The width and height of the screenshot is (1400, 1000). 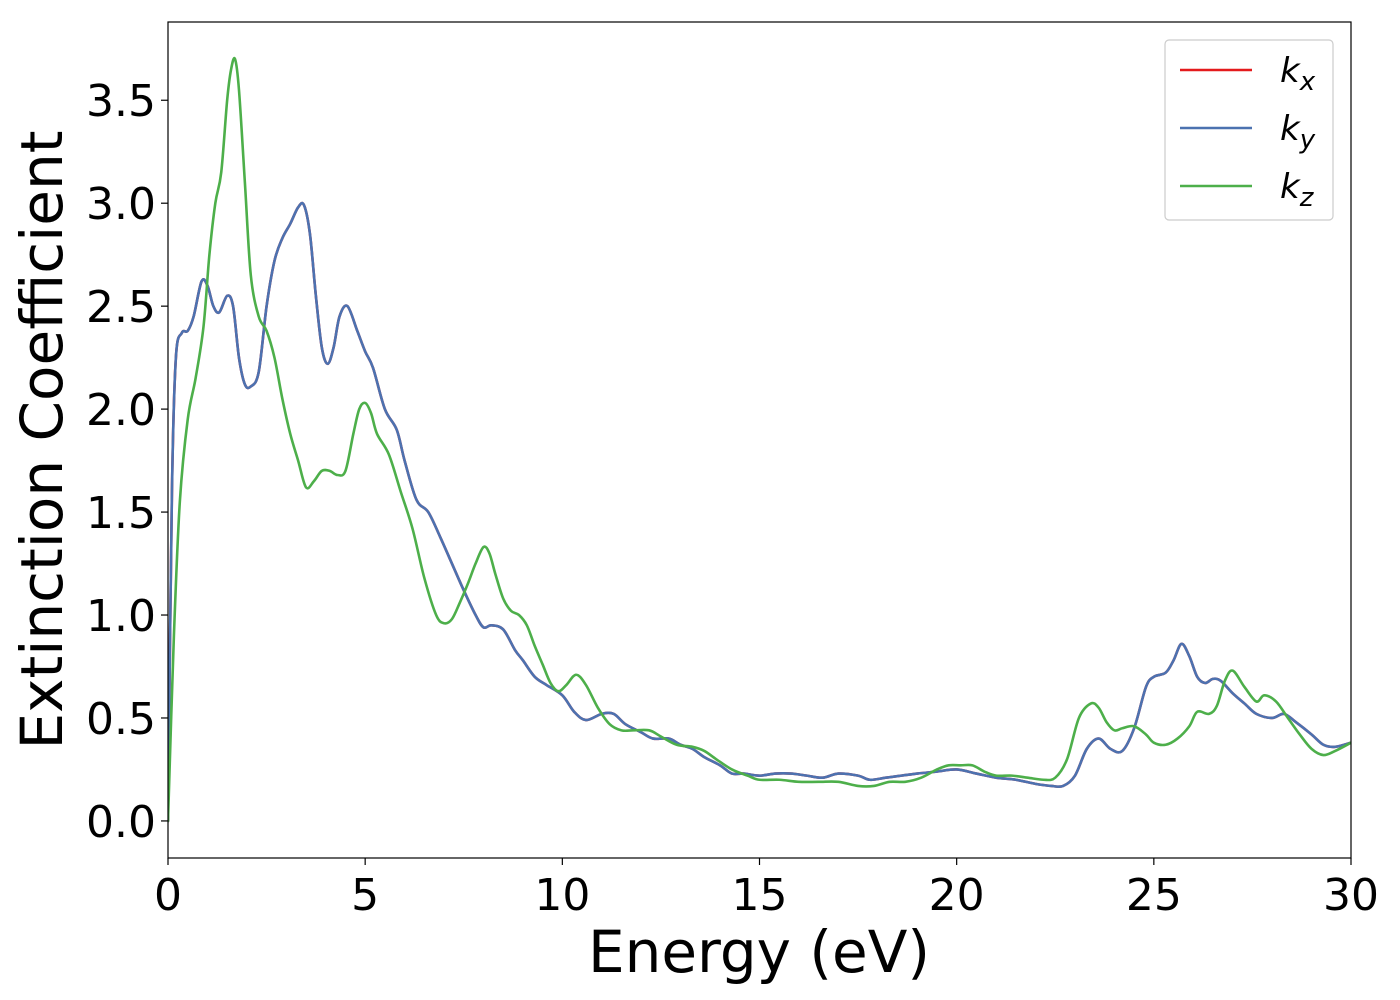 What do you see at coordinates (759, 952) in the screenshot?
I see `x-axis-title: Energy (eV)` at bounding box center [759, 952].